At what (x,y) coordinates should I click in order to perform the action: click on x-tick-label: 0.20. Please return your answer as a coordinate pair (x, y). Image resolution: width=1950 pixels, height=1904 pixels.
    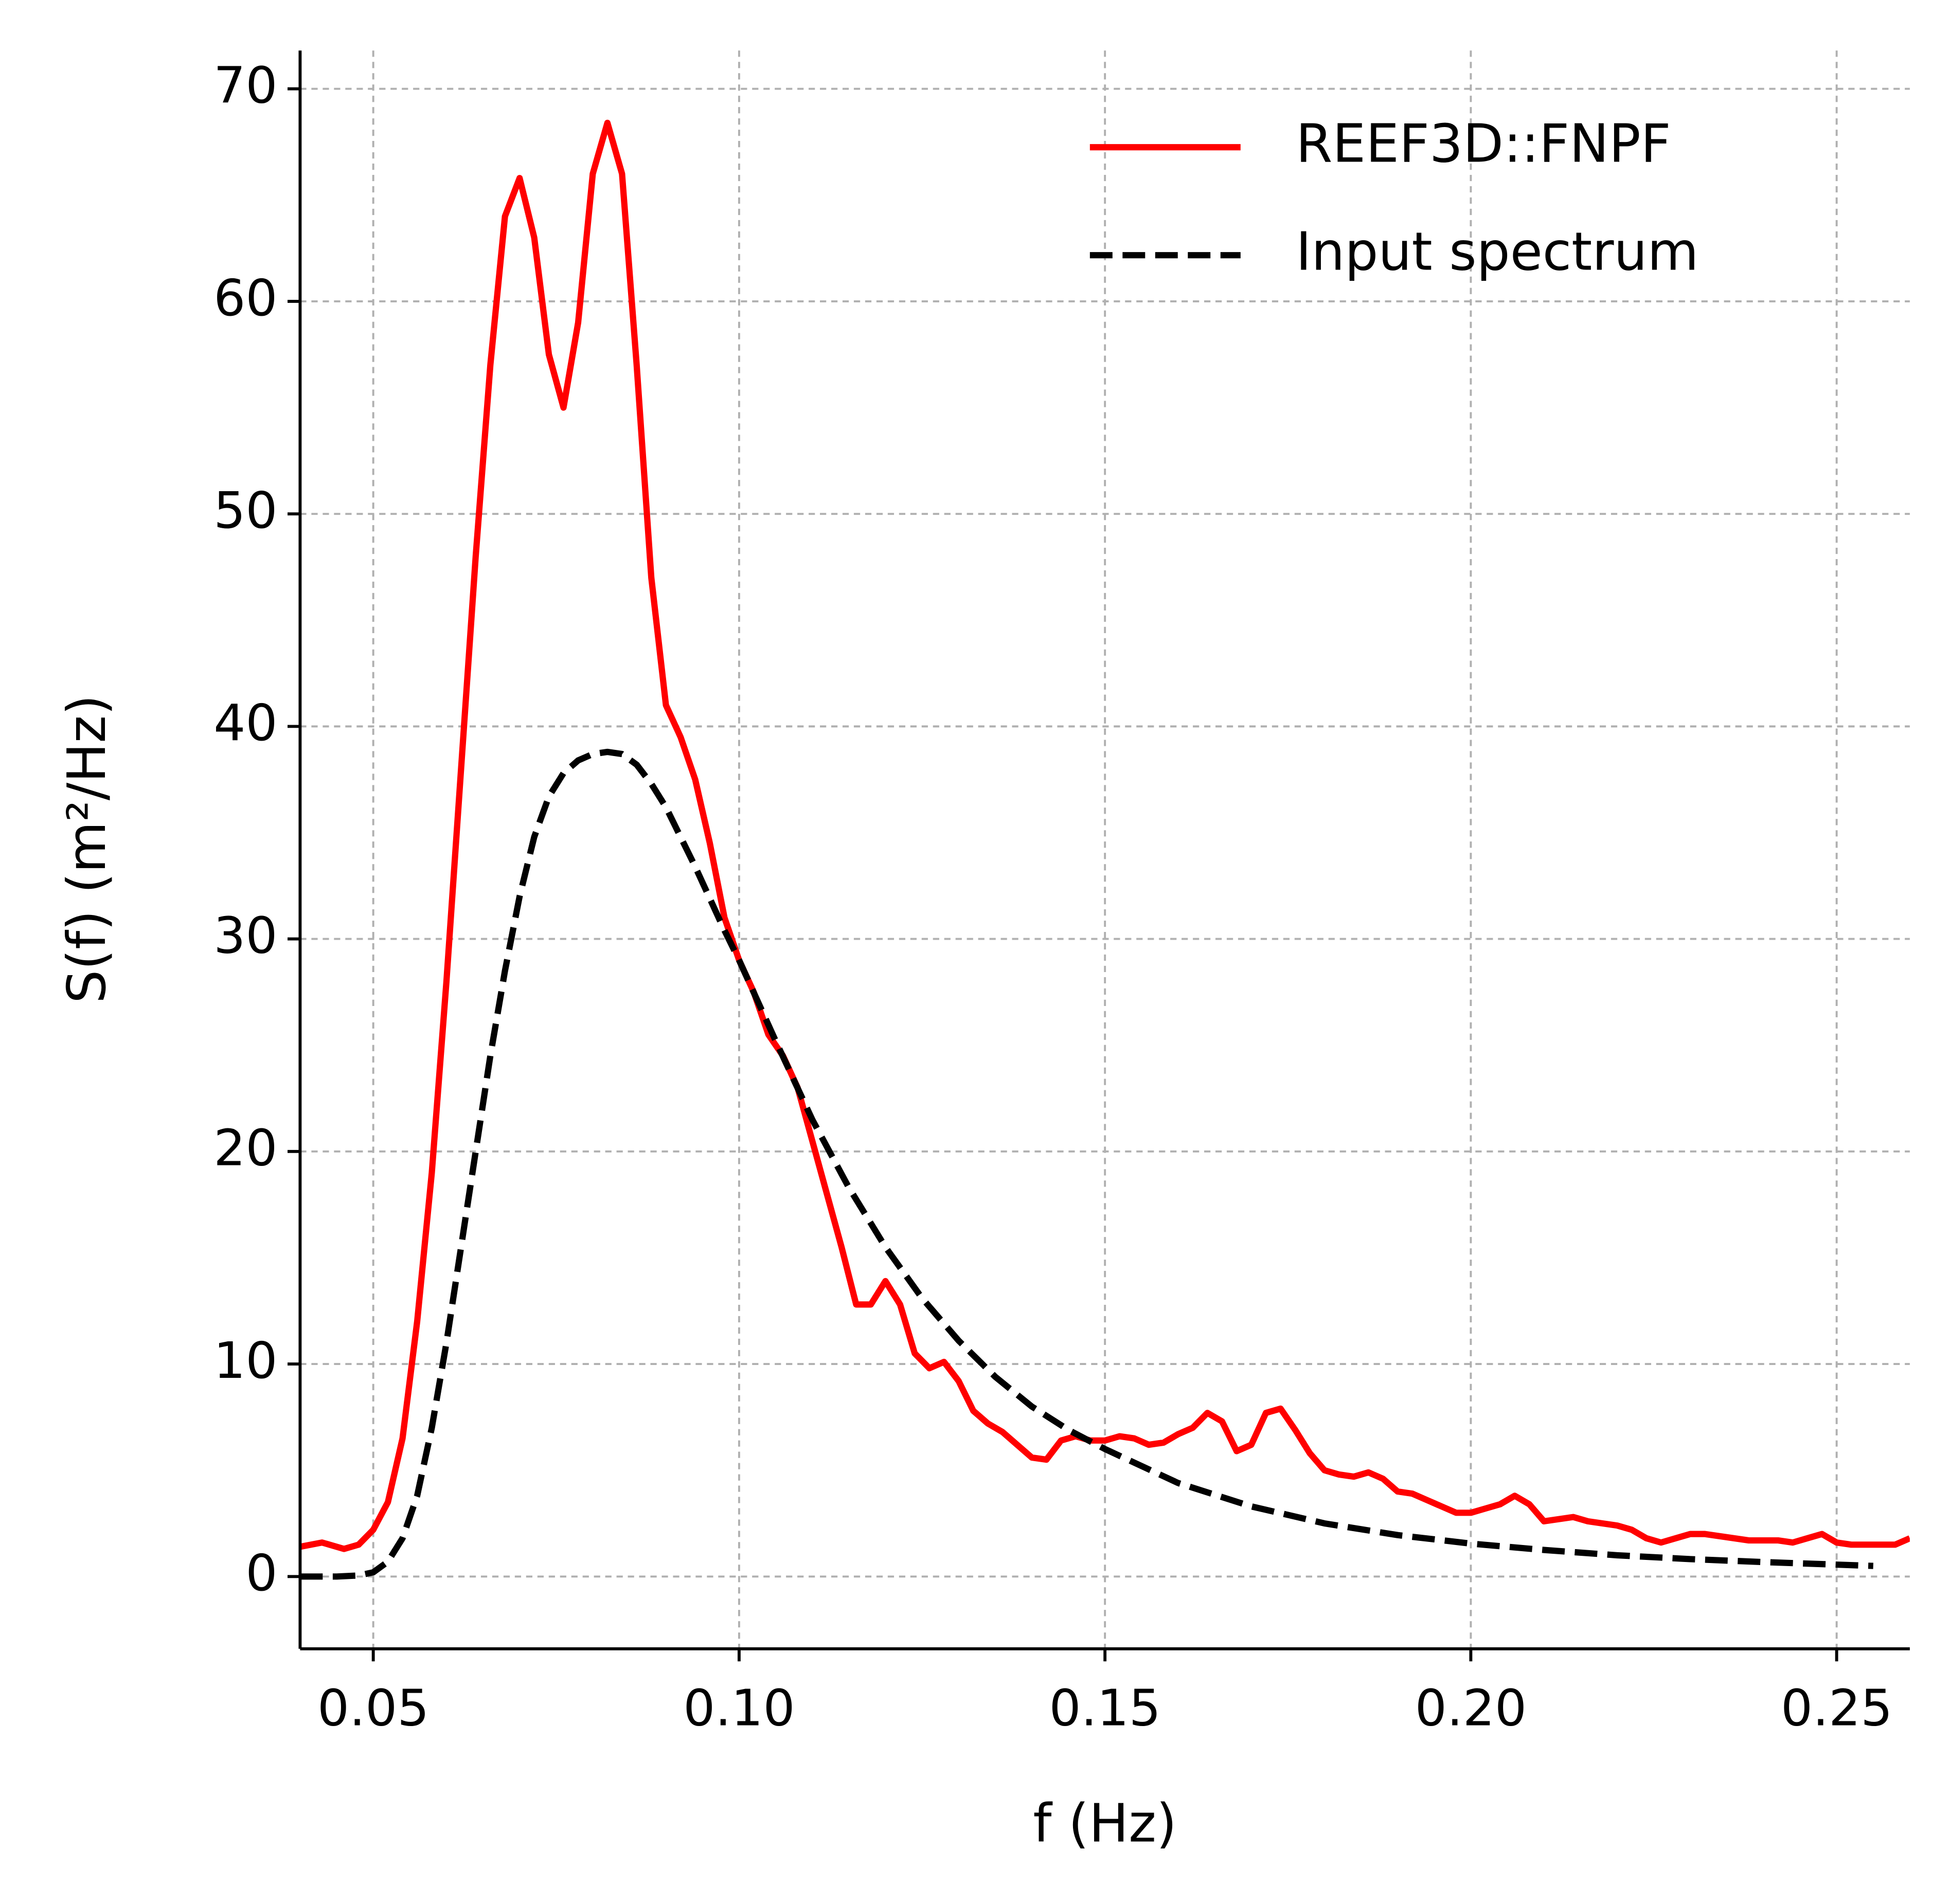
    Looking at the image, I should click on (1471, 1708).